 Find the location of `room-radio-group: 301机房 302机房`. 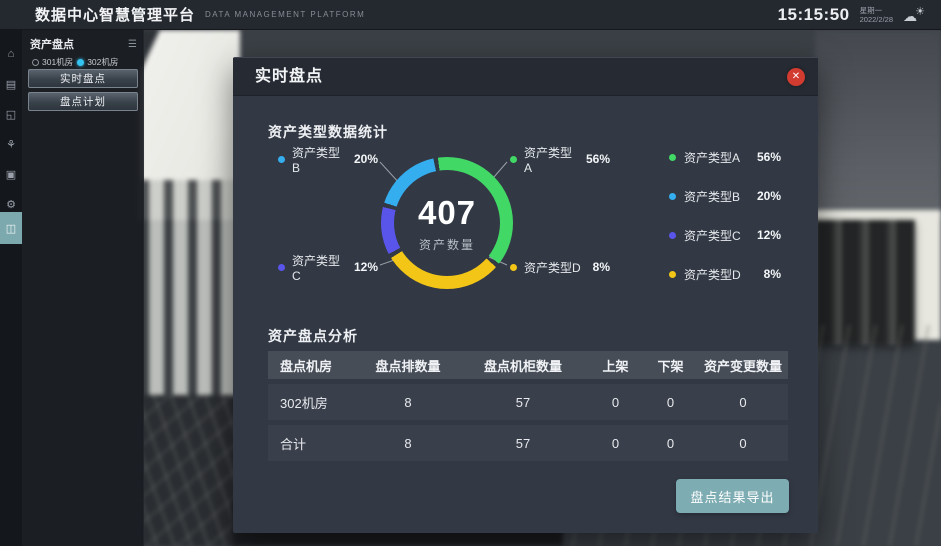

room-radio-group: 301机房 302机房 is located at coordinates (75, 62).